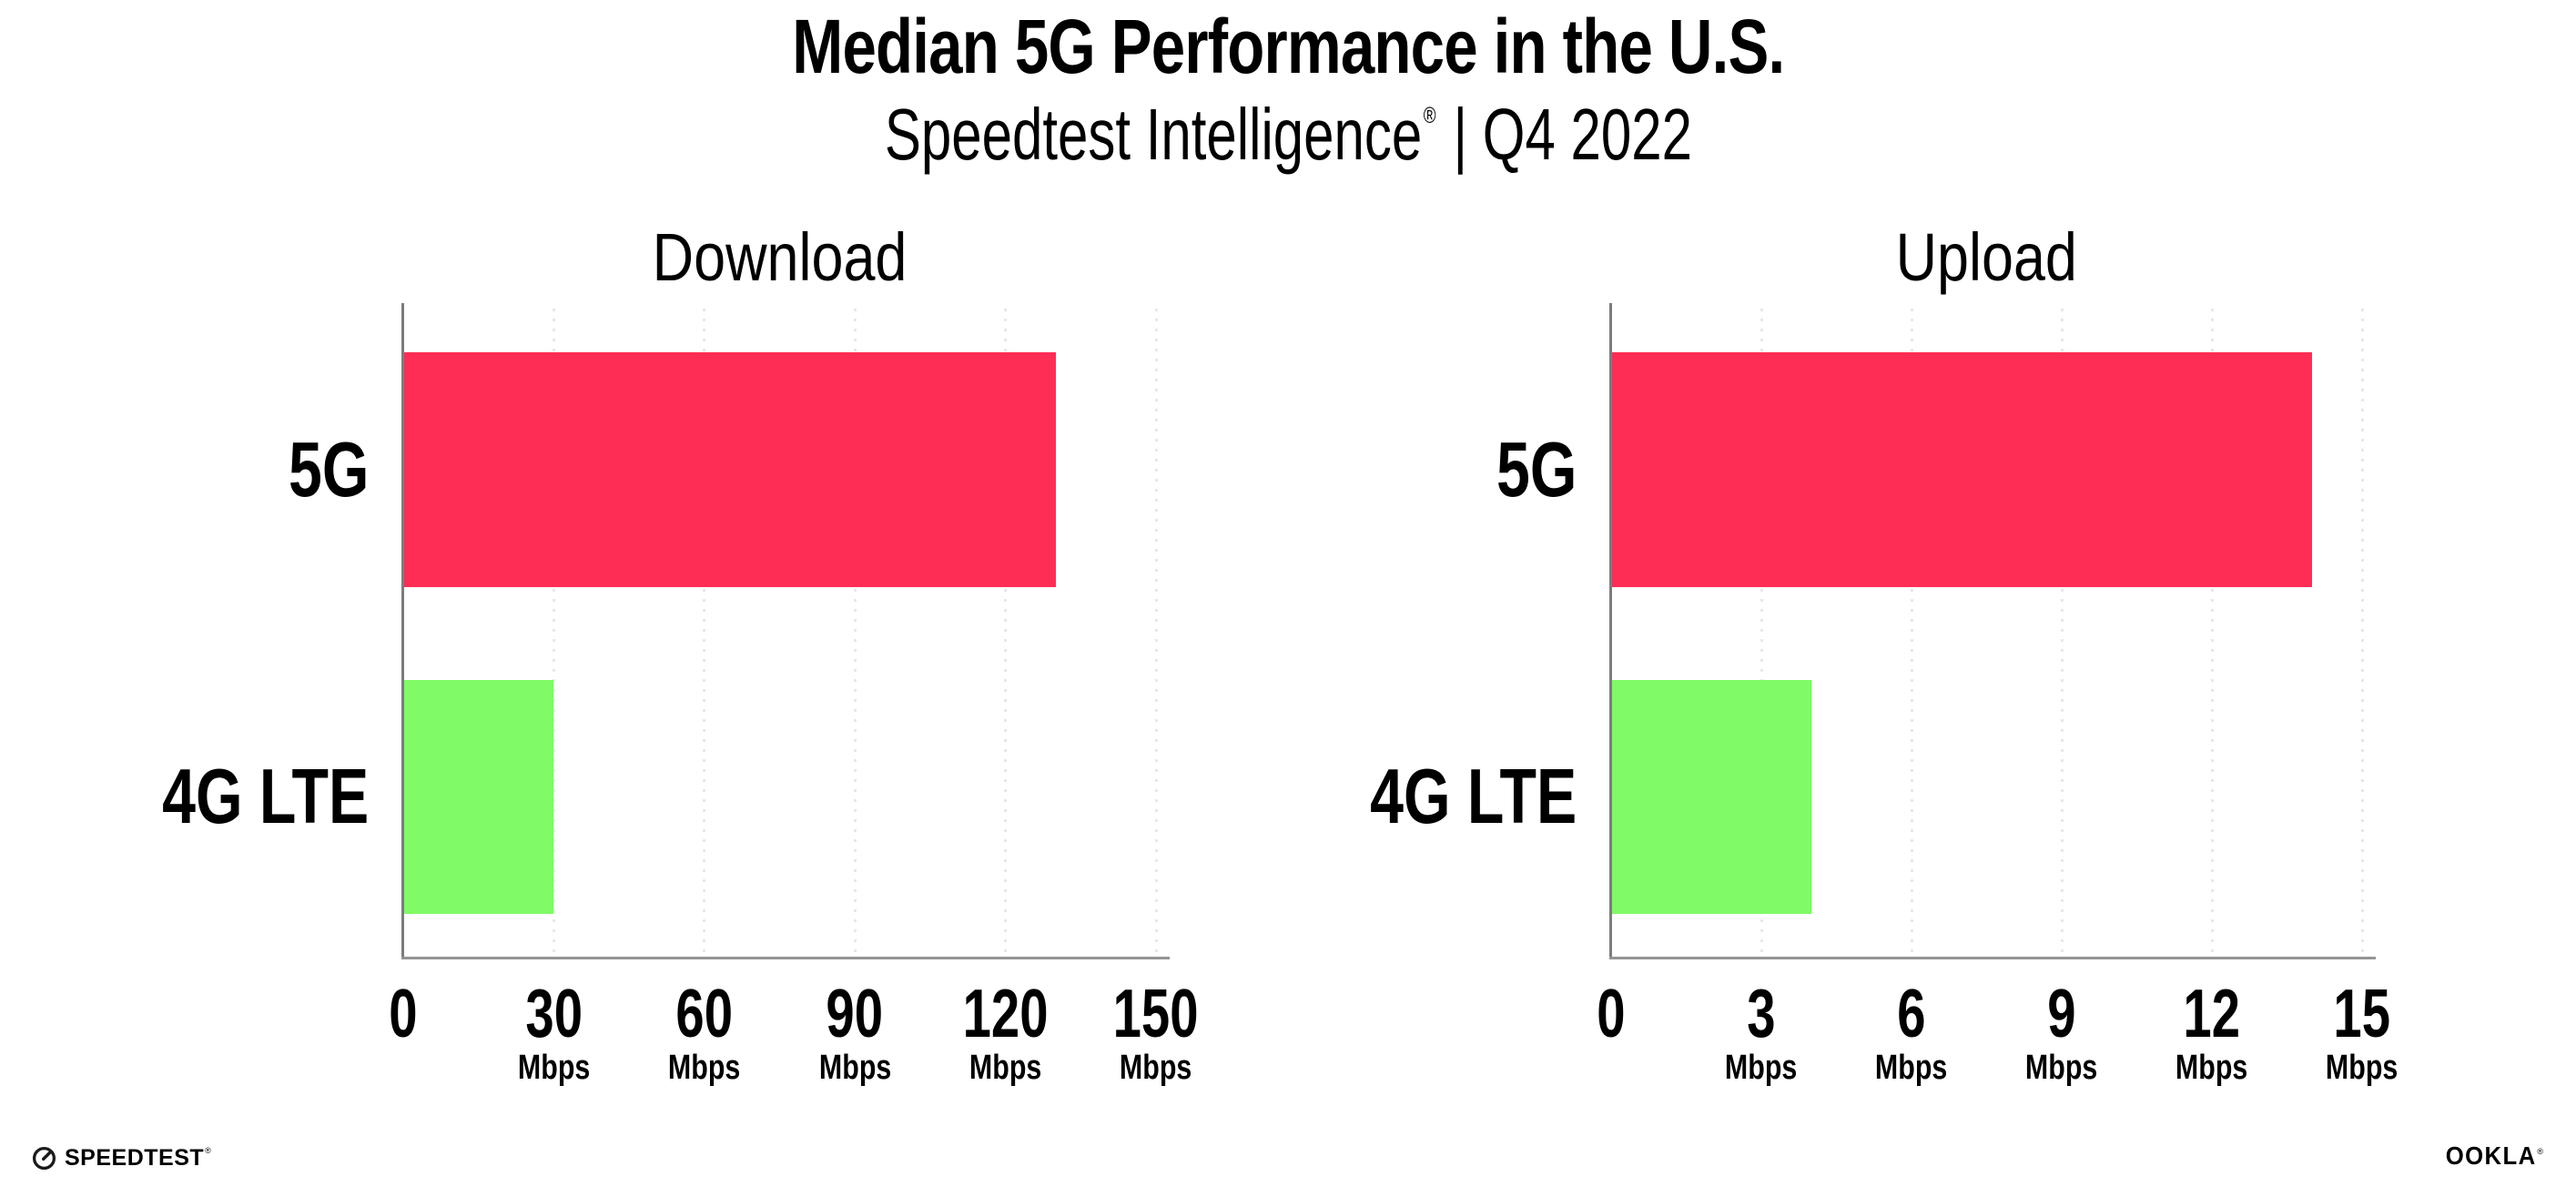 The width and height of the screenshot is (2576, 1197). I want to click on x-tick-label-9: 9 Mbps, so click(2062, 1033).